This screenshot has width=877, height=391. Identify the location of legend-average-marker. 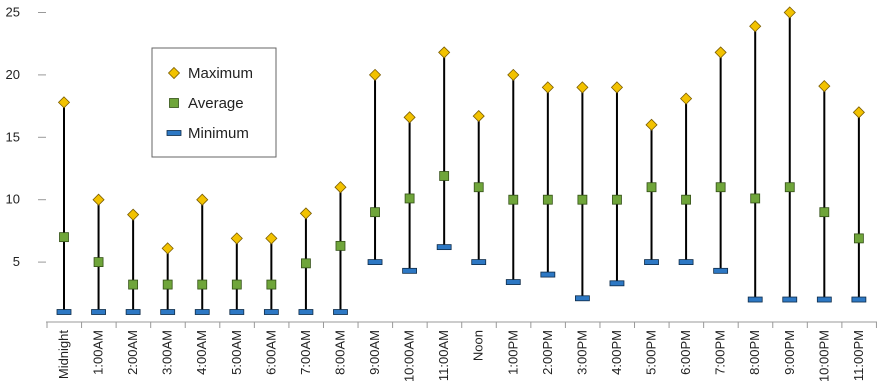
(174, 103).